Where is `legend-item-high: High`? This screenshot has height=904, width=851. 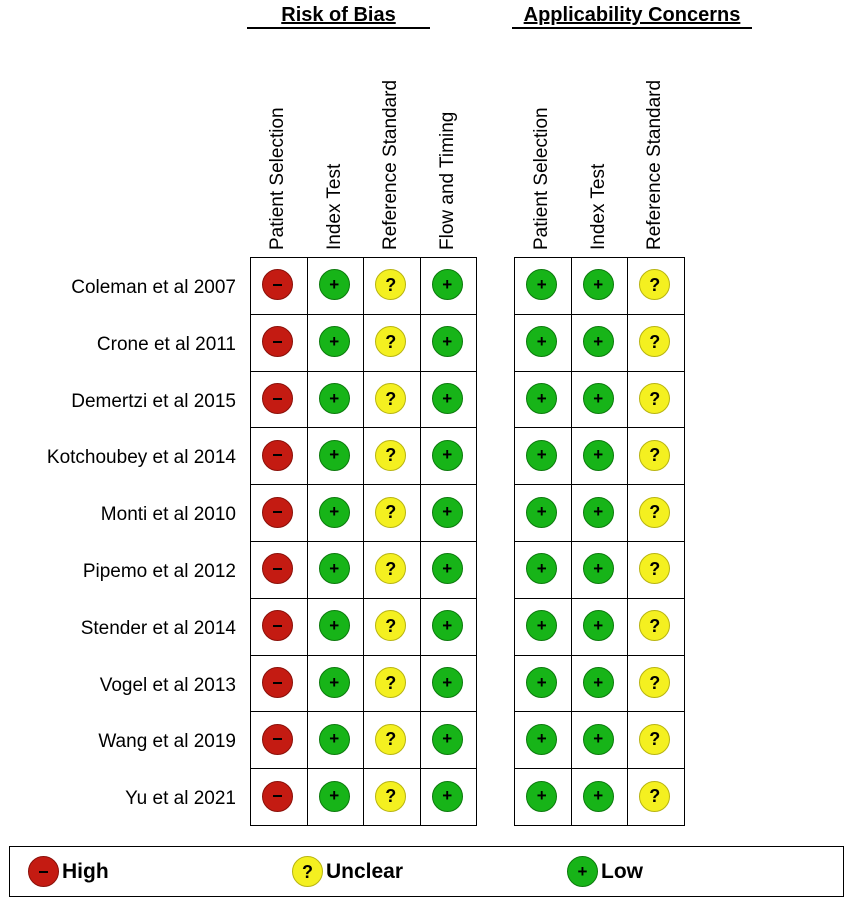
legend-item-high: High is located at coordinates (68, 871).